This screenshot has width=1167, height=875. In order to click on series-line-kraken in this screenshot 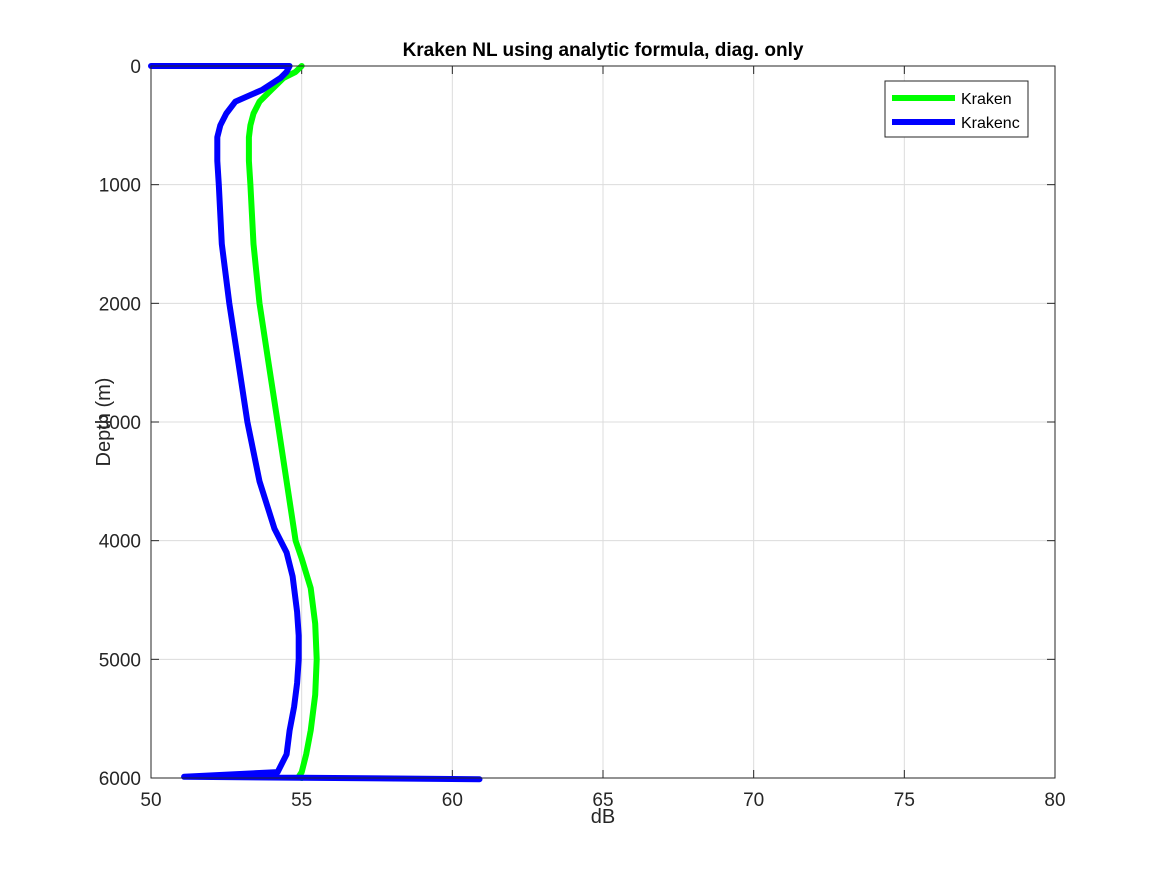, I will do `click(282, 422)`.